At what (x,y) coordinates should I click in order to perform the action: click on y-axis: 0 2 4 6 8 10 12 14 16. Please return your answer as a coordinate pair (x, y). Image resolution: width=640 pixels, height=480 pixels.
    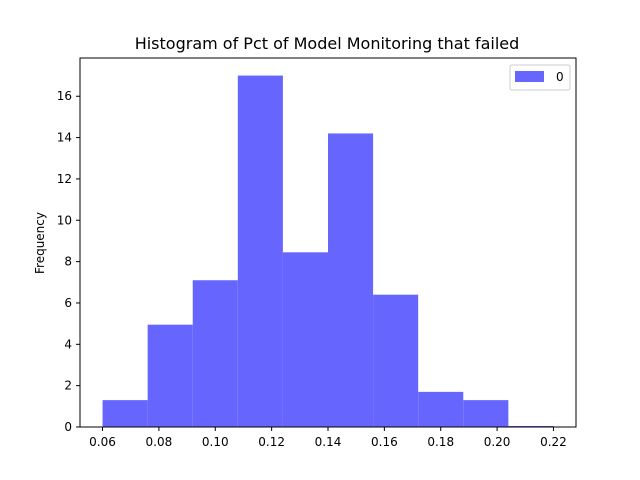
    Looking at the image, I should click on (68, 261).